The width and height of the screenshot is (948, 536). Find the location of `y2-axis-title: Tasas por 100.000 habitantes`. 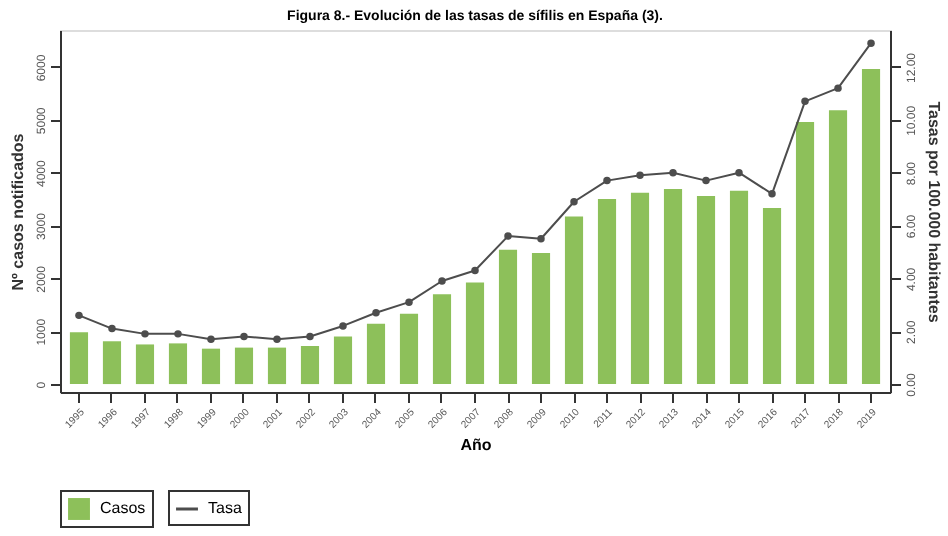

y2-axis-title: Tasas por 100.000 habitantes is located at coordinates (934, 212).